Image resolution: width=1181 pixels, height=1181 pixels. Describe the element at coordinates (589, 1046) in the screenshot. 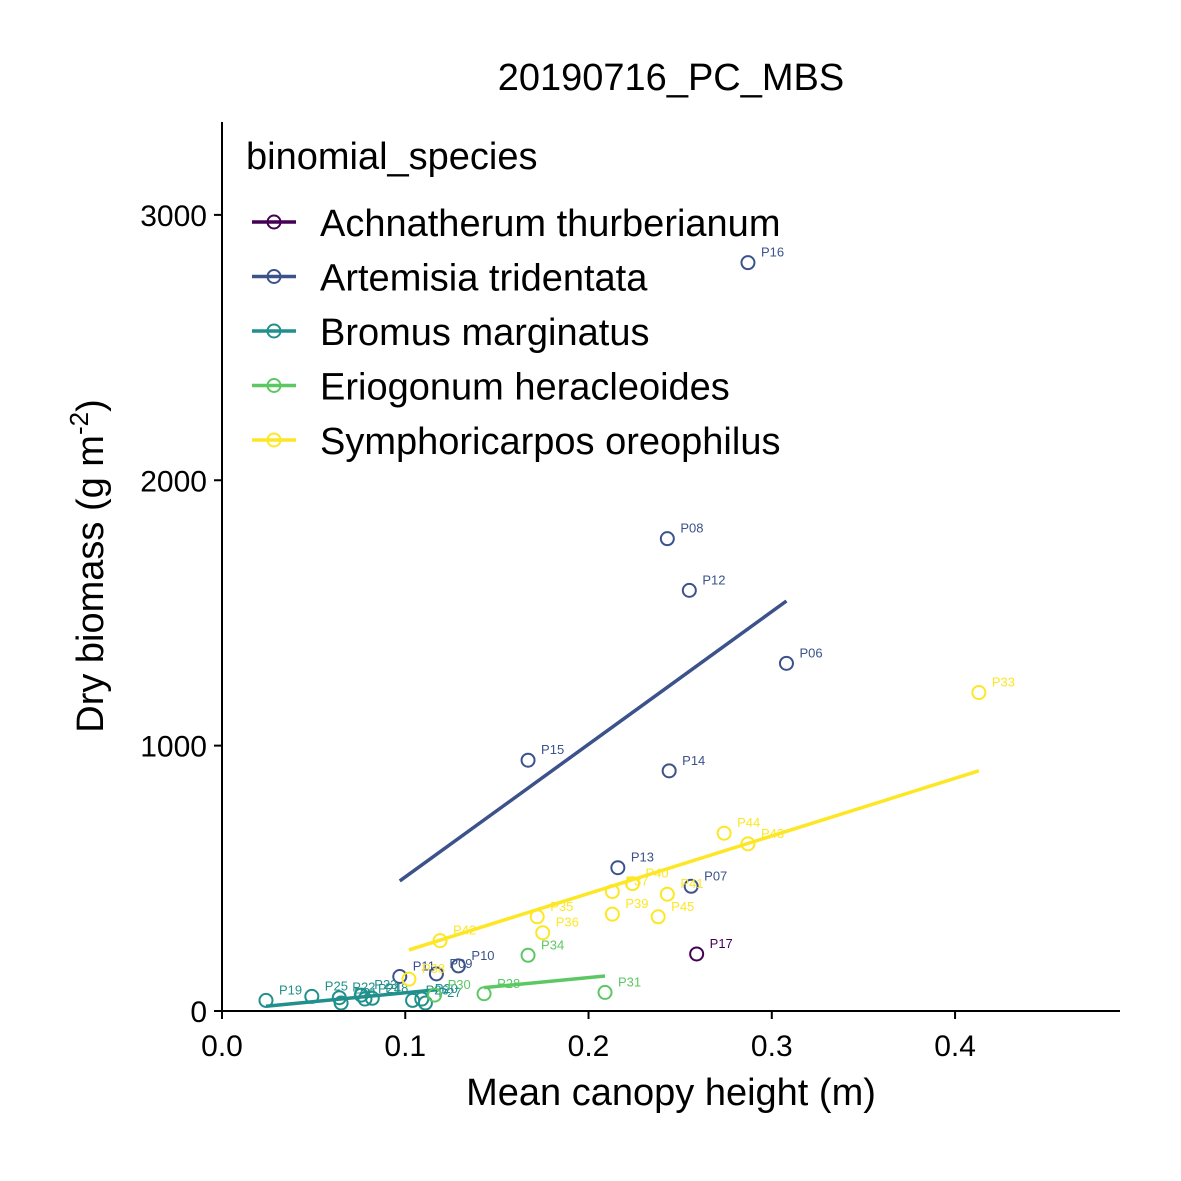

I see `x-tick-label: 0.2` at that location.